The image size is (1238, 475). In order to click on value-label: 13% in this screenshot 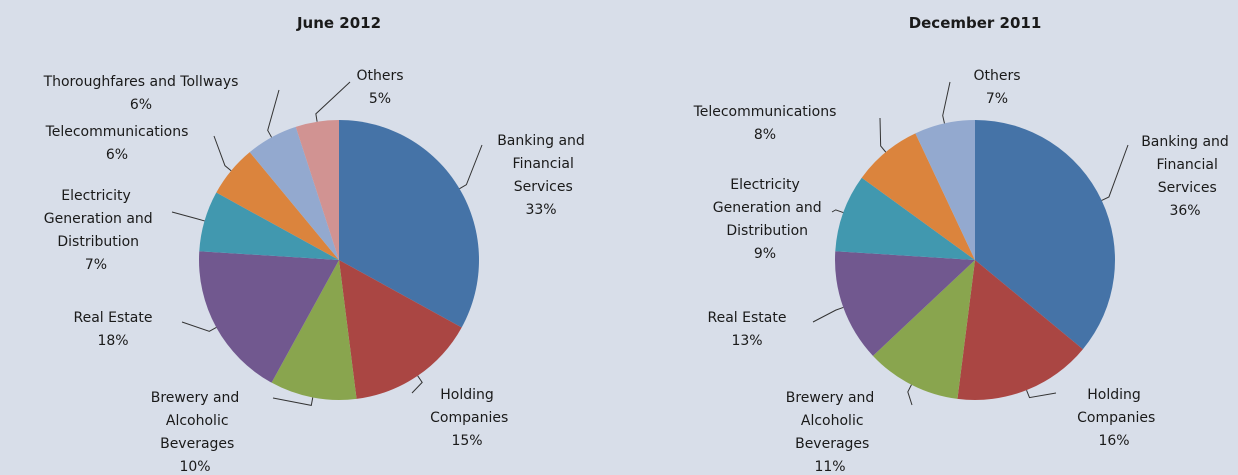, I will do `click(746, 341)`.